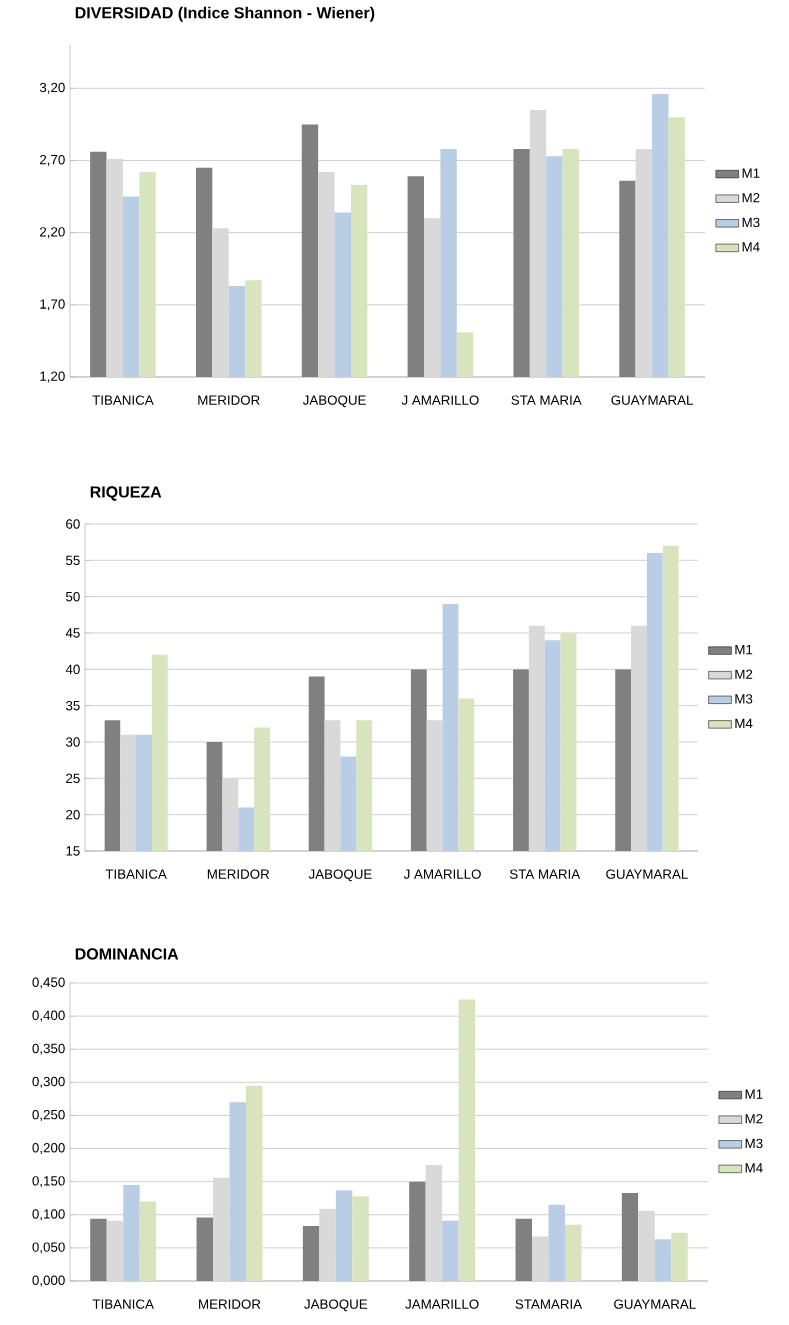  I want to click on y-tick-label: 0,450, so click(48, 983).